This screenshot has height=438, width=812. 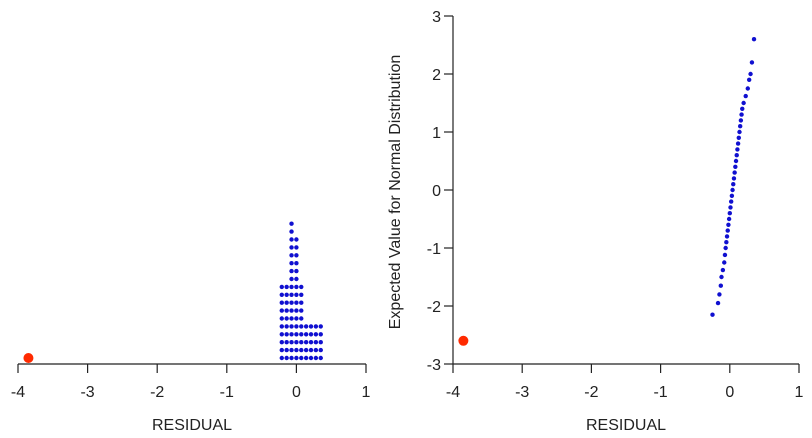 I want to click on right-x-tick-label: 1, so click(x=799, y=392).